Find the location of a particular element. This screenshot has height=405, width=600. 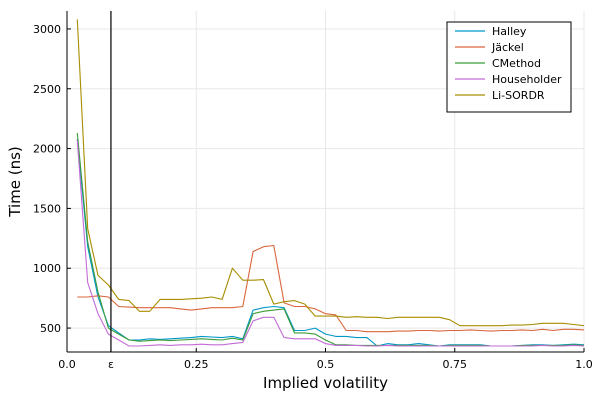

y-tick-label: 2500 is located at coordinates (47, 89).